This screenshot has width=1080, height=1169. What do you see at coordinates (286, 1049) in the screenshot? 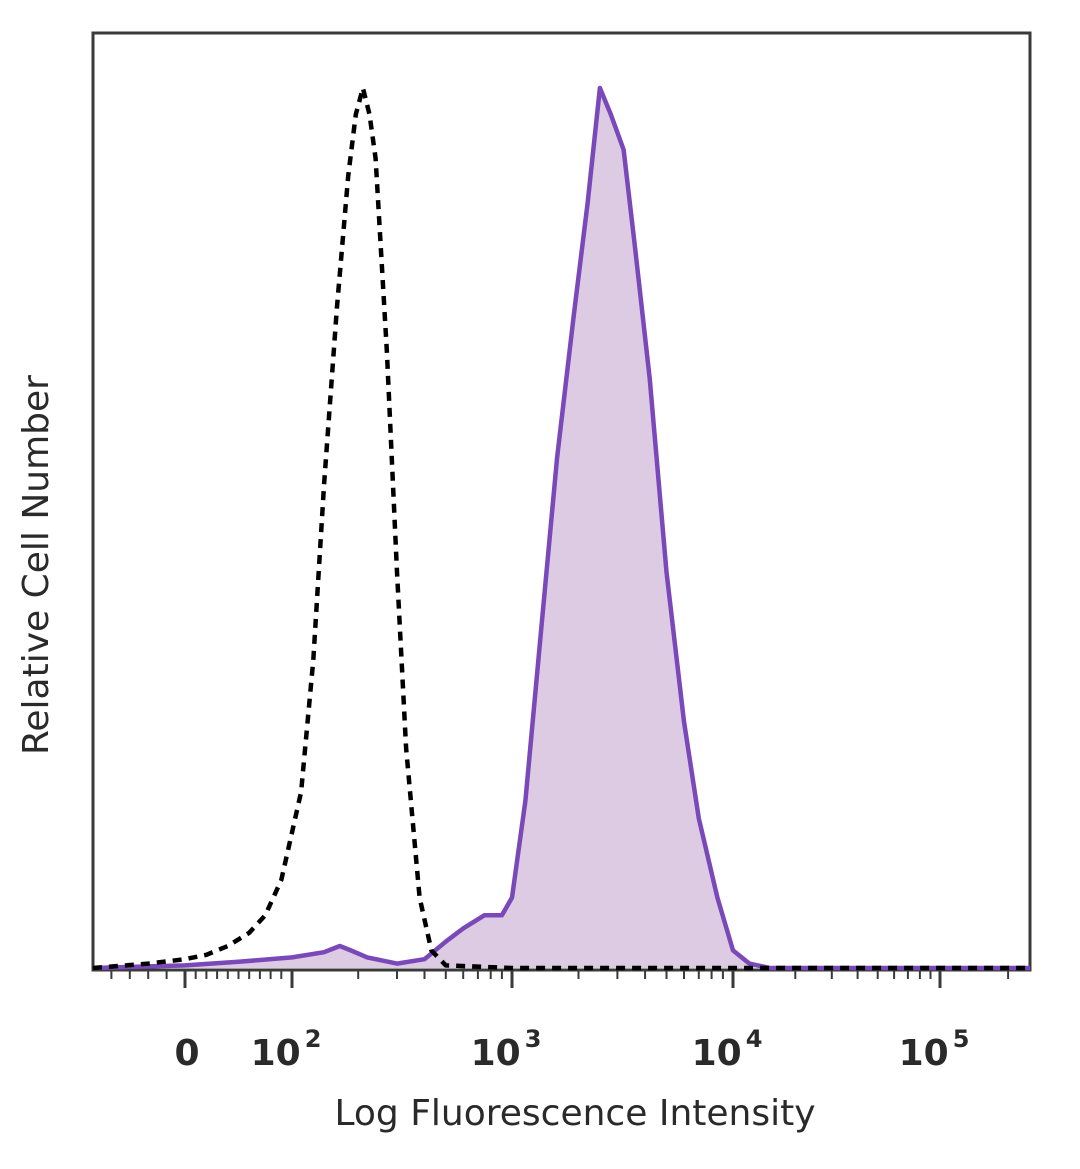
I see `x-tick-label: 10 2` at bounding box center [286, 1049].